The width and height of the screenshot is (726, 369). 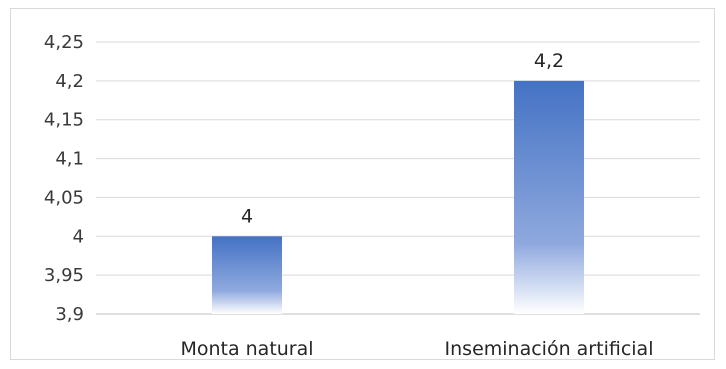 I want to click on y-tick-label: 4,2, so click(x=69, y=81).